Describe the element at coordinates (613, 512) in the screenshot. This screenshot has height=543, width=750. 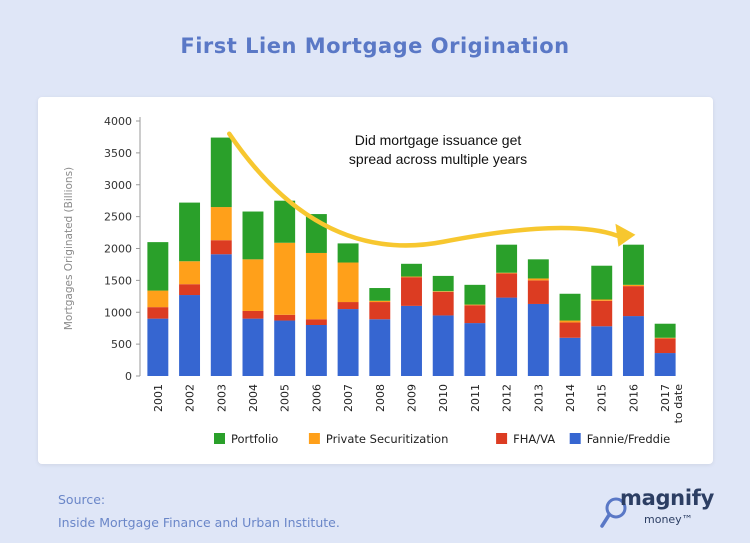
I see `magnifier-icon` at that location.